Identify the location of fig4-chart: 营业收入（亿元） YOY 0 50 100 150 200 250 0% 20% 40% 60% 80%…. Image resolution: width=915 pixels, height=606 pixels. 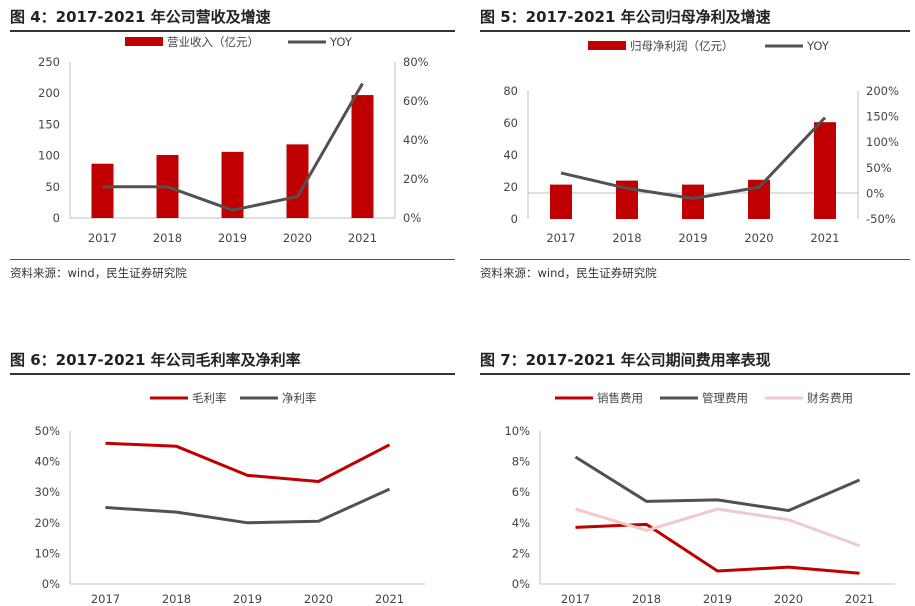
(233, 140).